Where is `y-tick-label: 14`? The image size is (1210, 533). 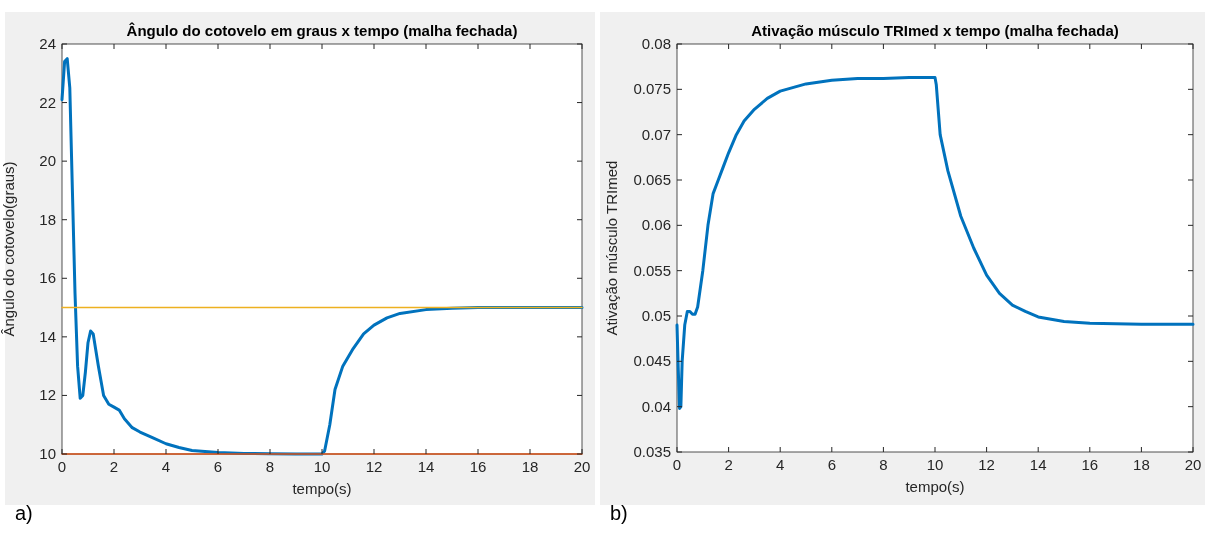 y-tick-label: 14 is located at coordinates (47, 336).